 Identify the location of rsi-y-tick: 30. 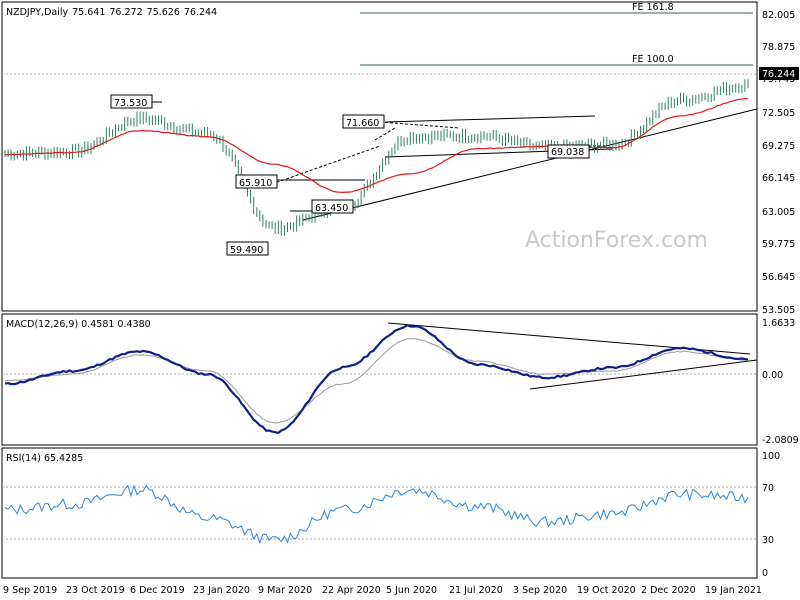
(768, 540).